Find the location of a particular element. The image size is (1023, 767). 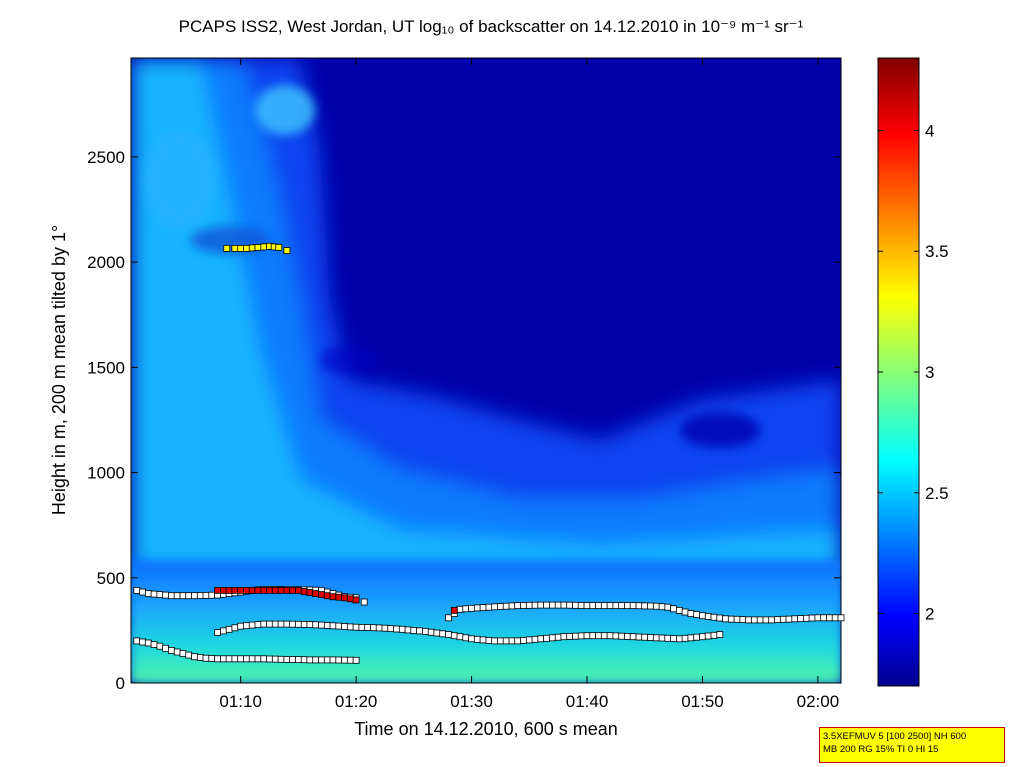

colorbar-axis: 2 2.5 3 3.5 4 is located at coordinates (913, 372).